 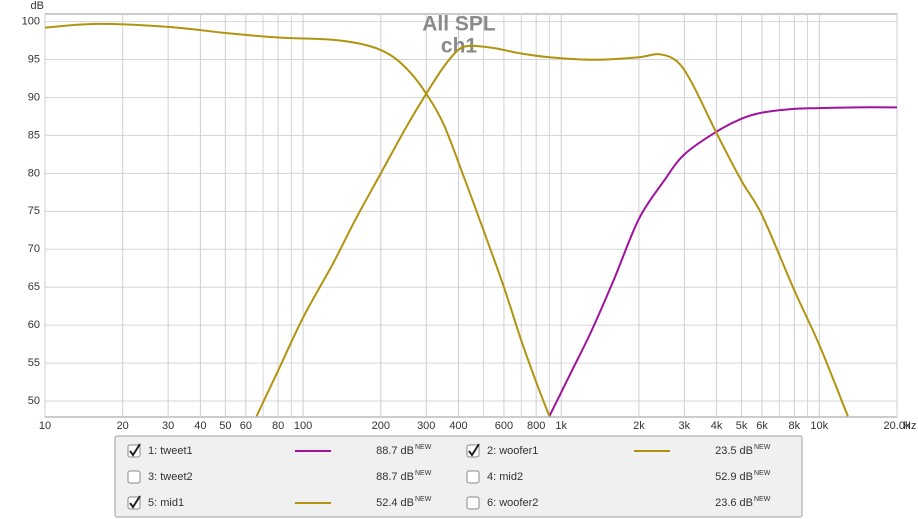 What do you see at coordinates (459, 46) in the screenshot?
I see `chart-subtitle: ch1` at bounding box center [459, 46].